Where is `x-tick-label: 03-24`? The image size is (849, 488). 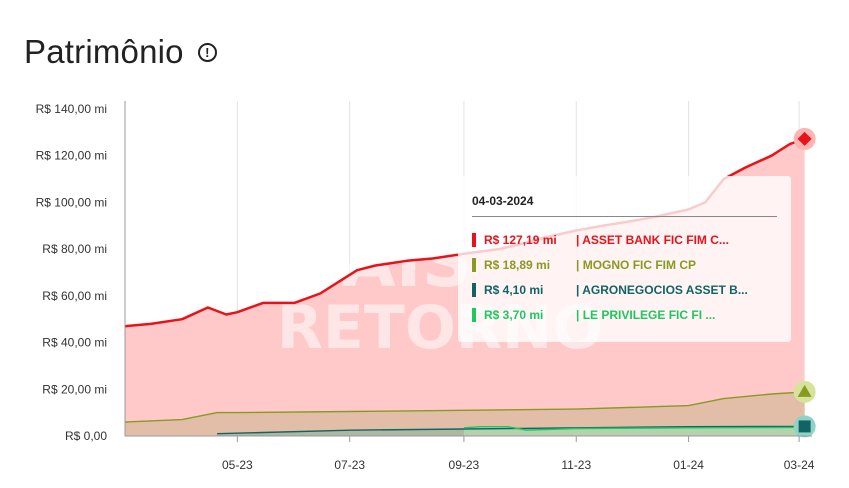
x-tick-label: 03-24 is located at coordinates (799, 465).